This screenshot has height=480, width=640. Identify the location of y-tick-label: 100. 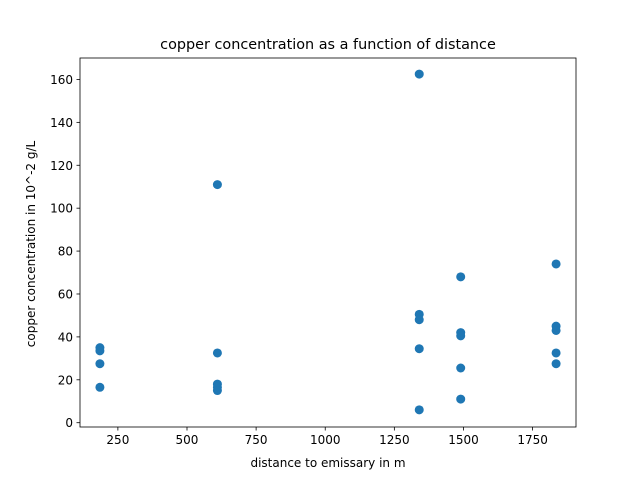
(61, 209).